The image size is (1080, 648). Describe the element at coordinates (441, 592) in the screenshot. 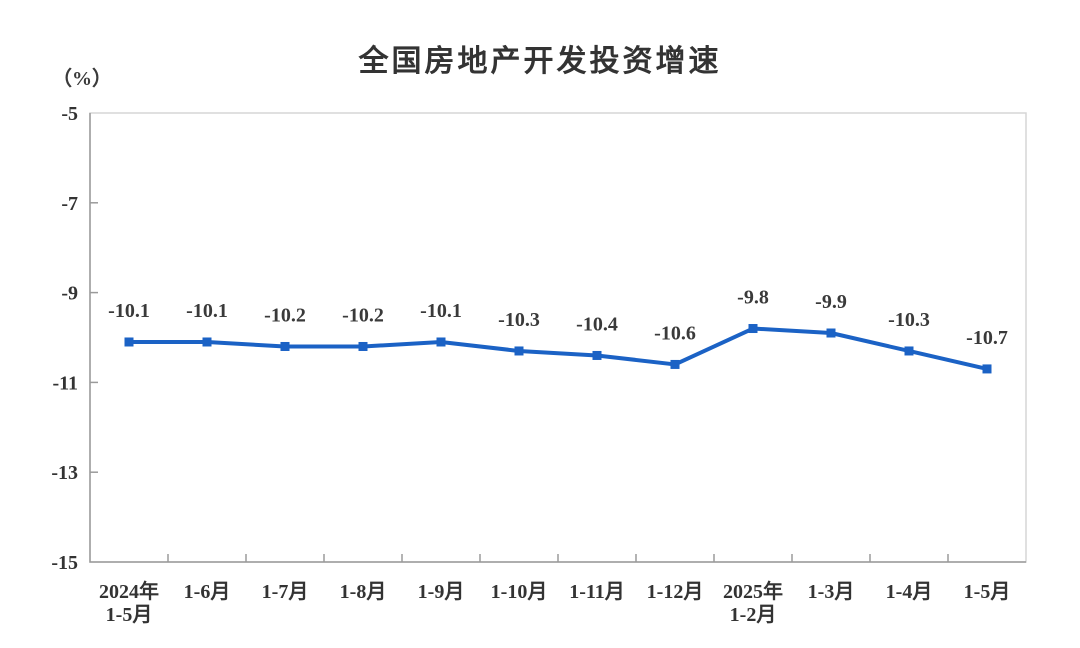

I see `x-tick-label: 1-9月` at that location.